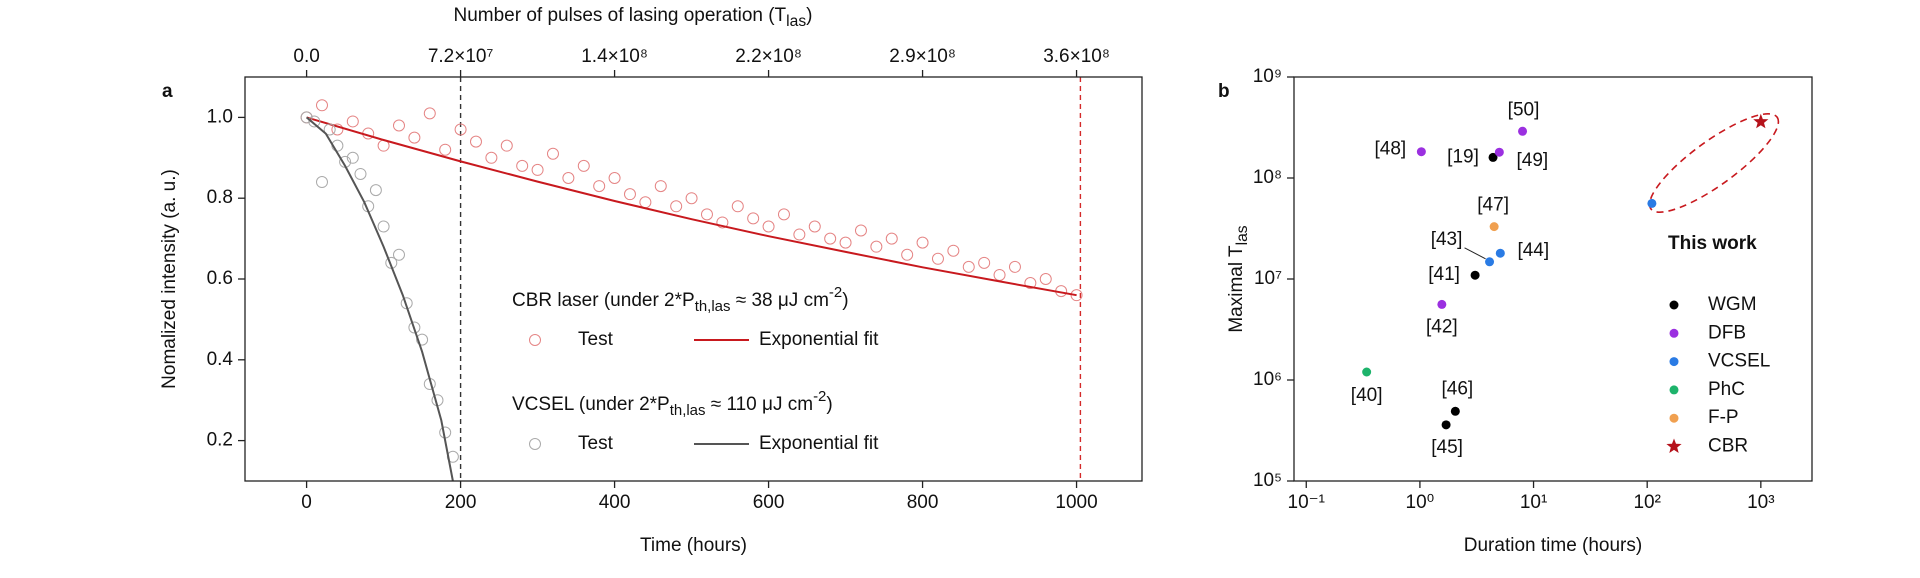 This screenshot has width=1920, height=578. What do you see at coordinates (768, 56) in the screenshot?
I see `x2-tick-label: 2.2×10⁸` at bounding box center [768, 56].